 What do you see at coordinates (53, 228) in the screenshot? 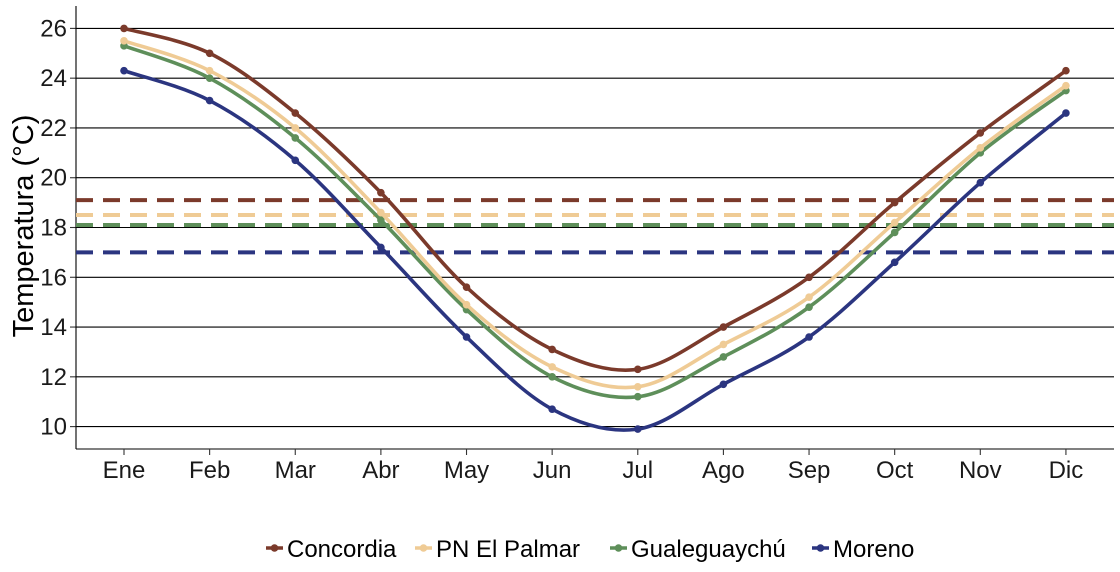
I see `y-tick-label: 18` at bounding box center [53, 228].